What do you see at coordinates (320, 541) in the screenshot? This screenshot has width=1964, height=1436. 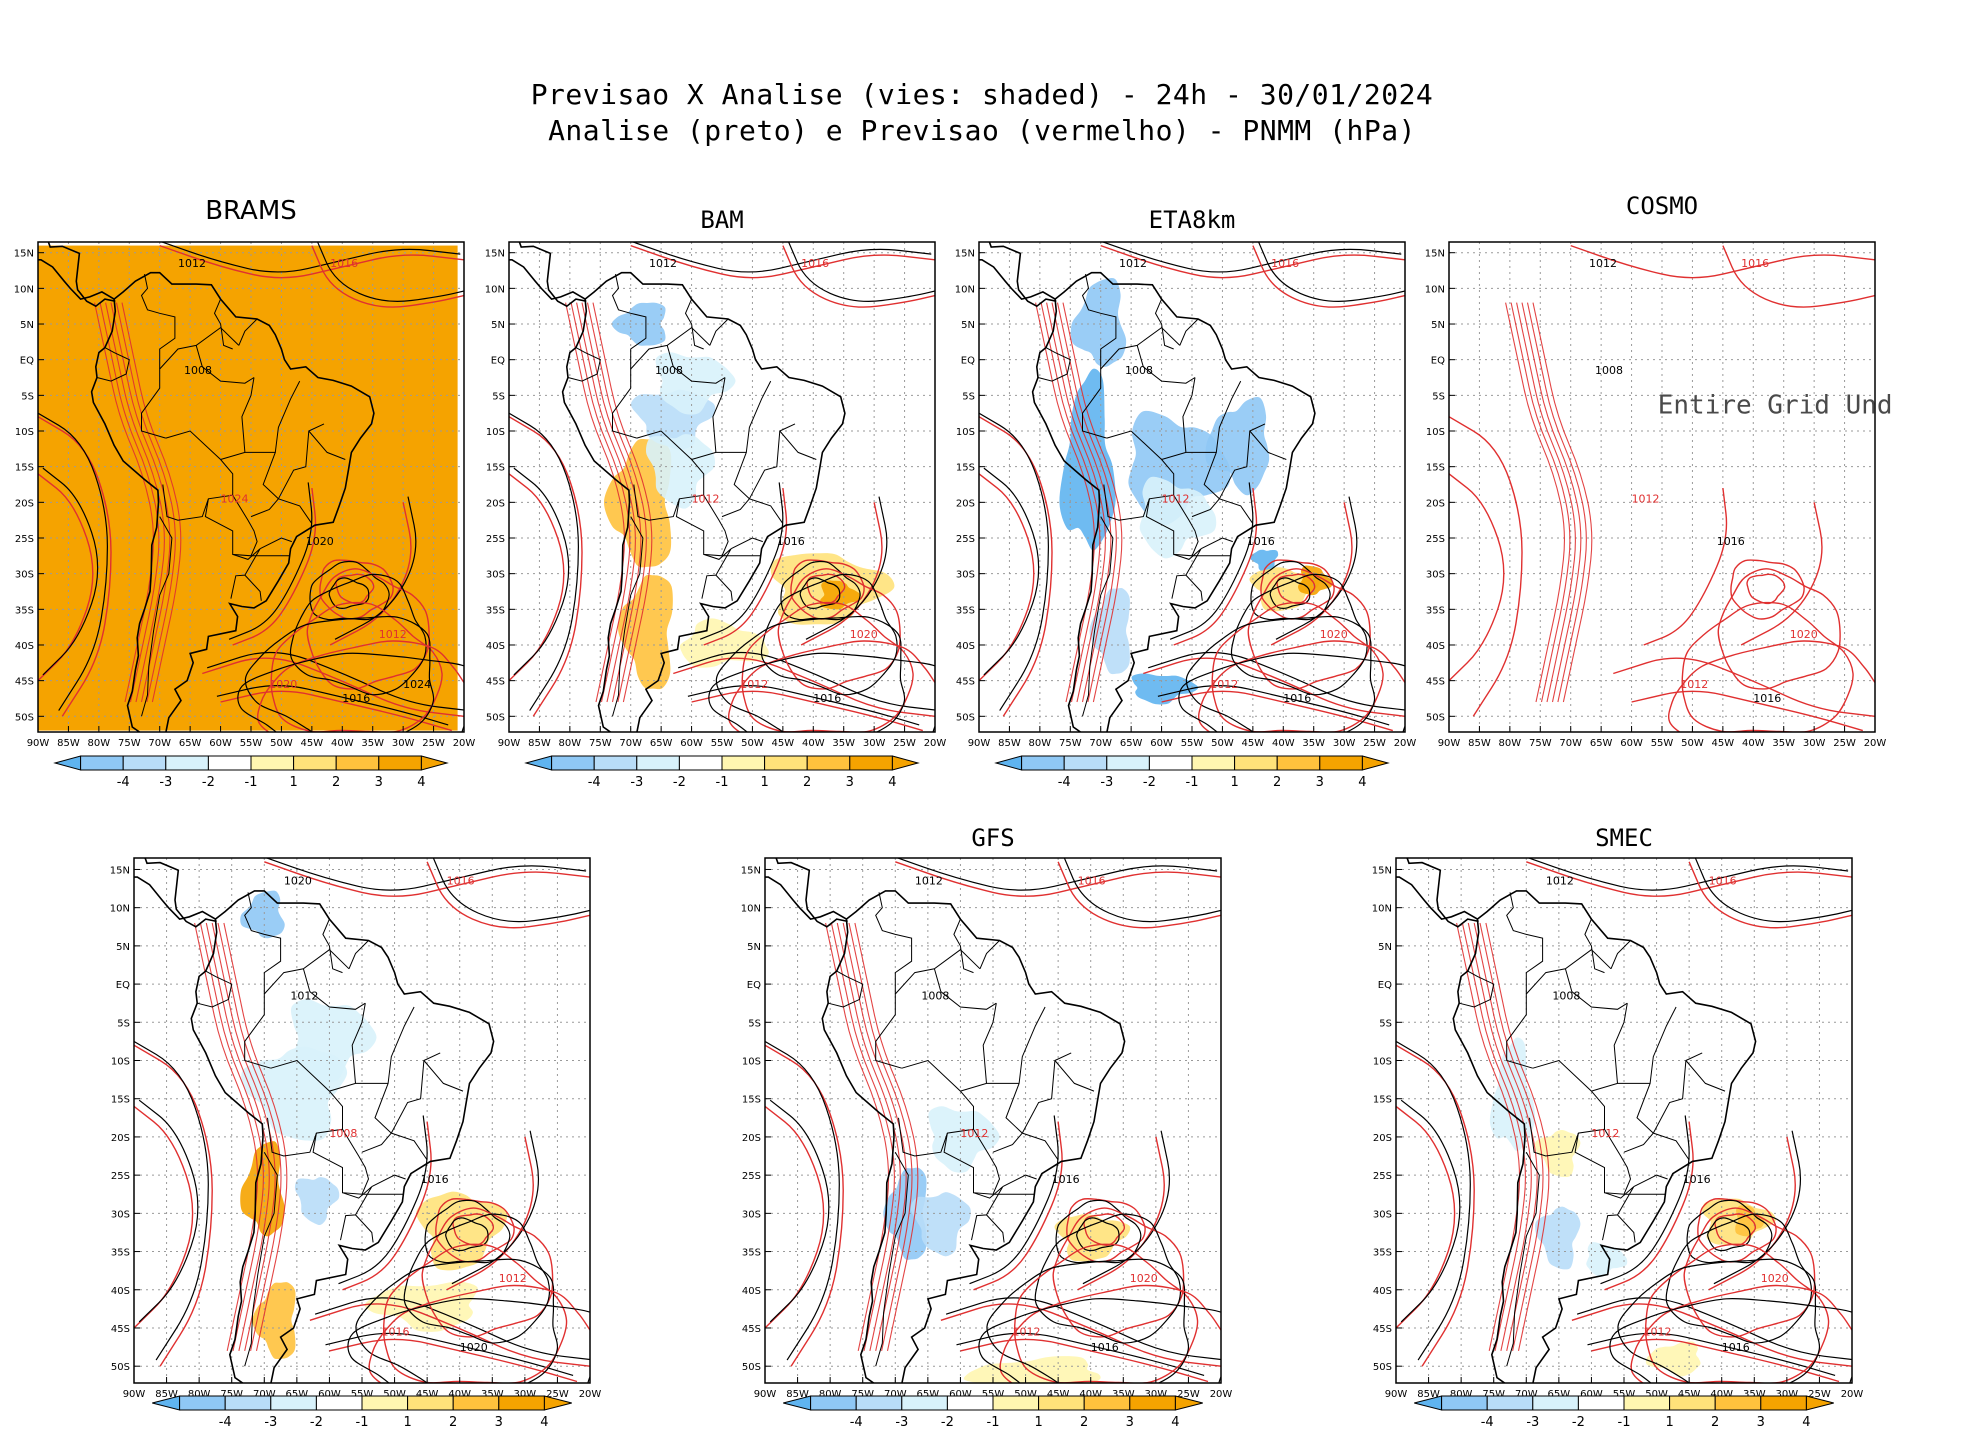 I see `isobar-label: 1020` at bounding box center [320, 541].